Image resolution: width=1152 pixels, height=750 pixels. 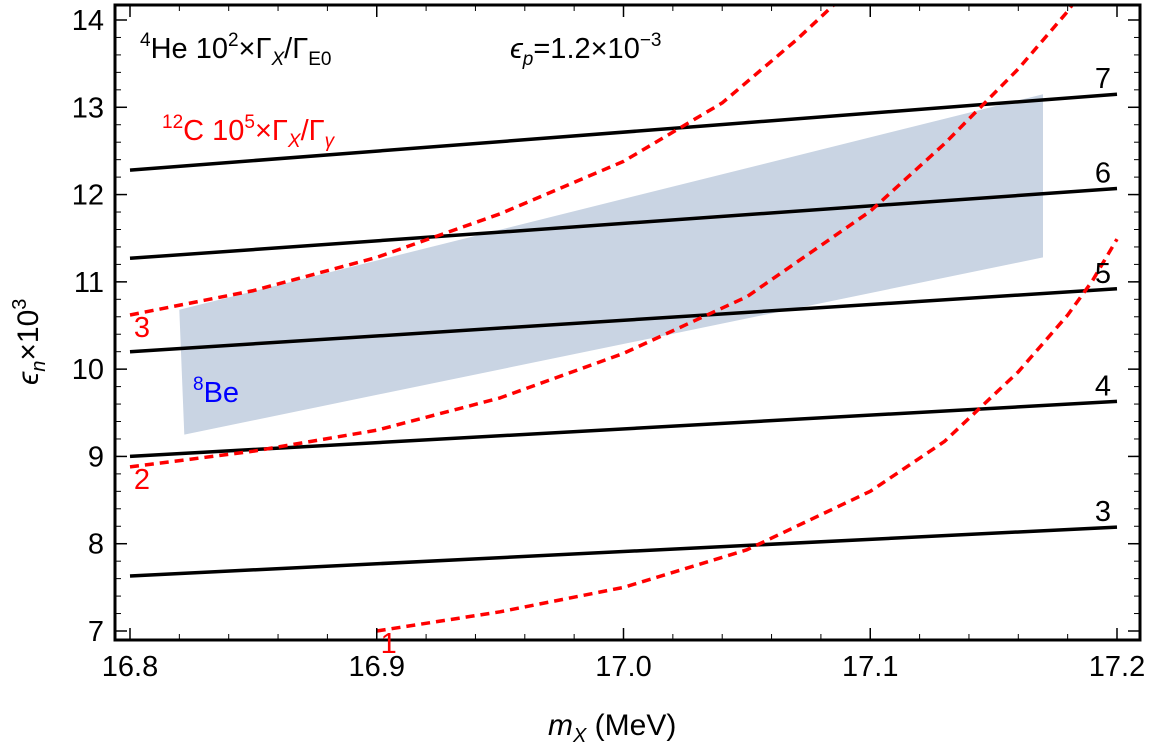 What do you see at coordinates (623, 667) in the screenshot?
I see `x-tick-label: 17.0` at bounding box center [623, 667].